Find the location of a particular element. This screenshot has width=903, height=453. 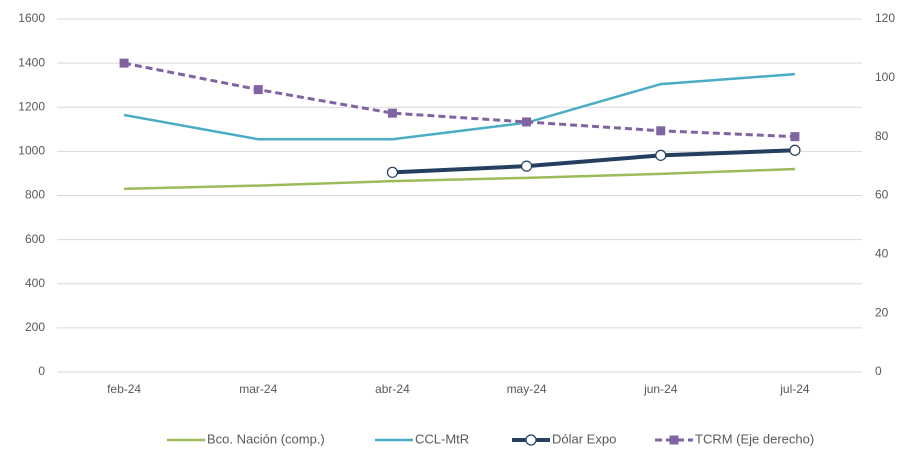

y-tick-label: 1600 is located at coordinates (31, 18).